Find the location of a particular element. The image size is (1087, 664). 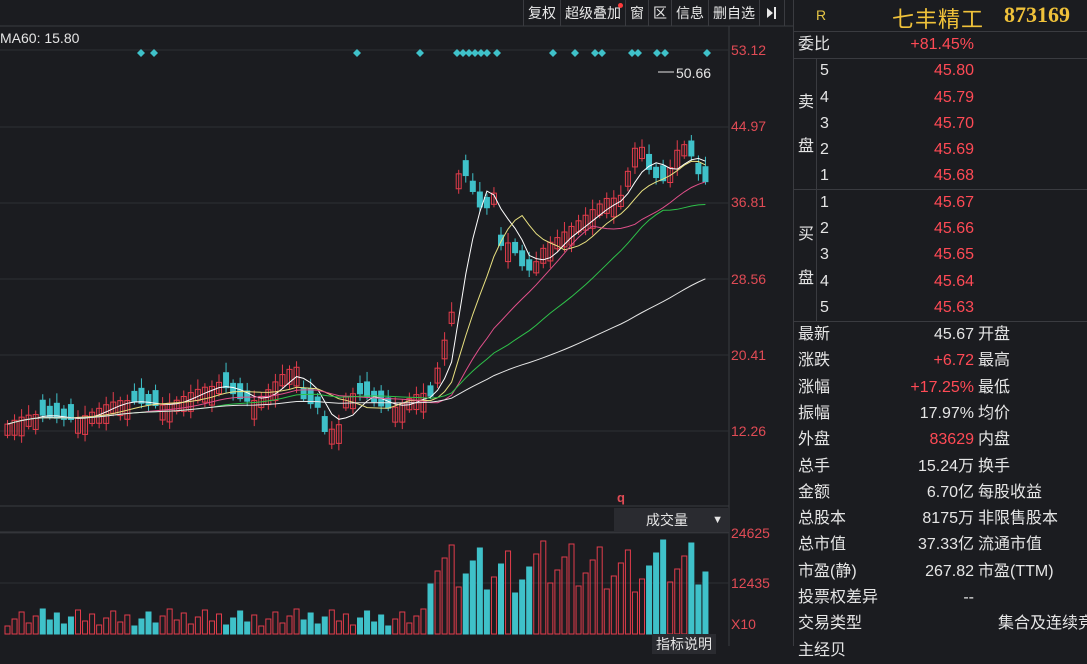

buy-side-label: 盘 is located at coordinates (805, 278).